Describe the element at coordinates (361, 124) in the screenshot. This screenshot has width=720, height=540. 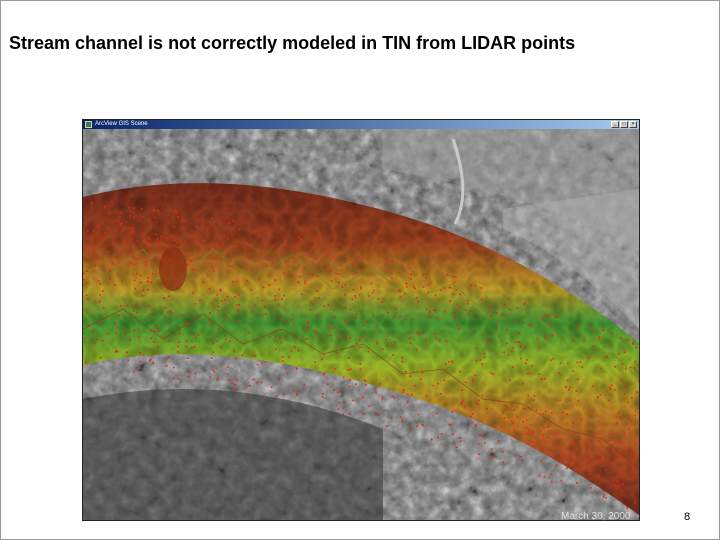
I see `window-titlebar: ArcView GIS Scene _ □ ×` at that location.